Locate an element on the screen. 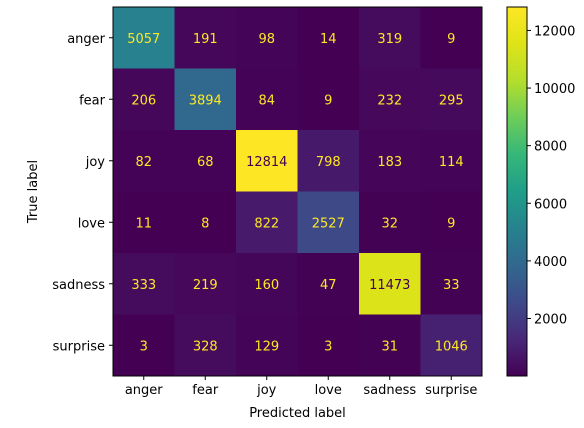 This screenshot has width=584, height=428. cell-love-surprise is located at coordinates (451, 222).